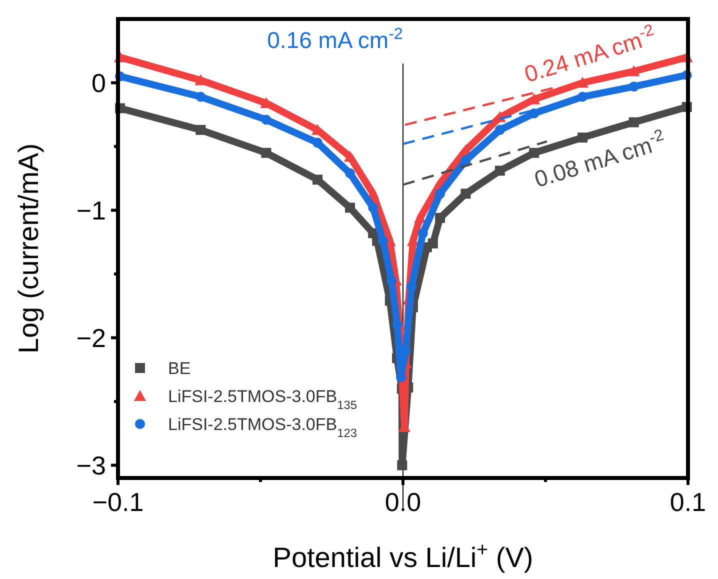 The width and height of the screenshot is (718, 579). What do you see at coordinates (91, 210) in the screenshot?
I see `y-tick-label: −1` at bounding box center [91, 210].